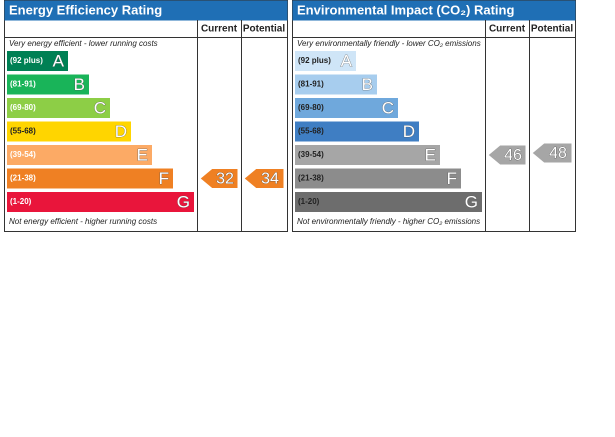 The image size is (615, 437). Describe the element at coordinates (225, 179) in the screenshot. I see `rating-value: 32` at that location.